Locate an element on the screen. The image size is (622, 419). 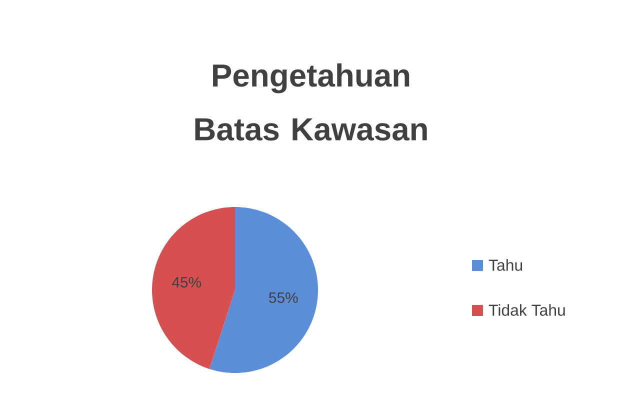
legend-label: Tidak Tahu is located at coordinates (526, 310).